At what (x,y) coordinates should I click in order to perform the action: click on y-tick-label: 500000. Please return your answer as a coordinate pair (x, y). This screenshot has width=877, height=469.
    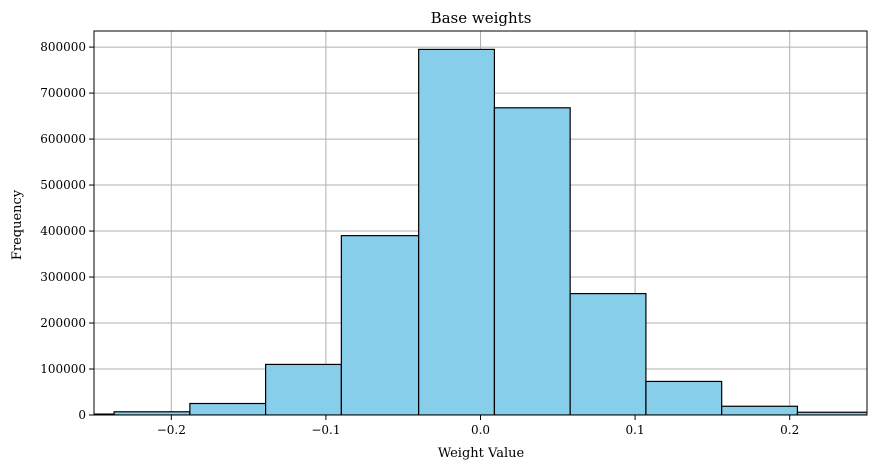
    Looking at the image, I should click on (63, 185).